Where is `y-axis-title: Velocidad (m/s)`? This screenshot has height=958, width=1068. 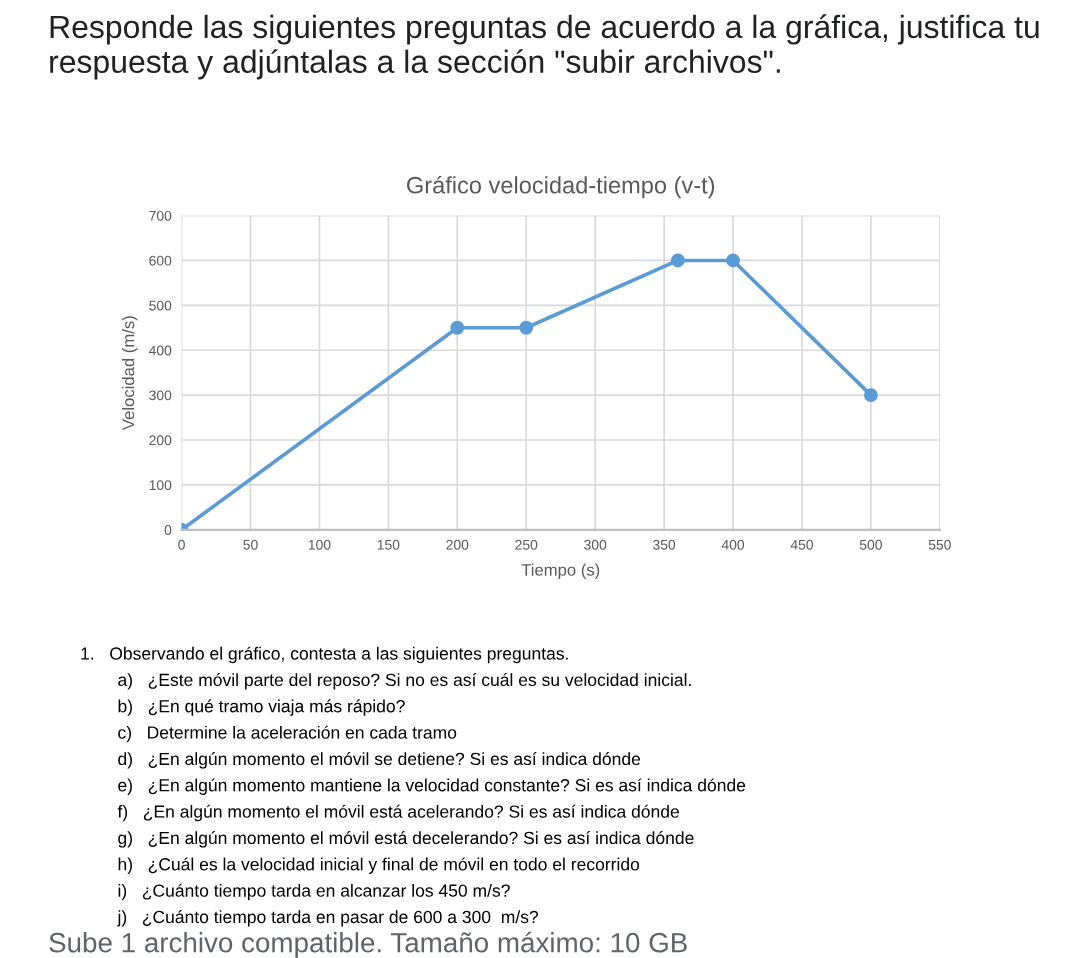 y-axis-title: Velocidad (m/s) is located at coordinates (130, 373).